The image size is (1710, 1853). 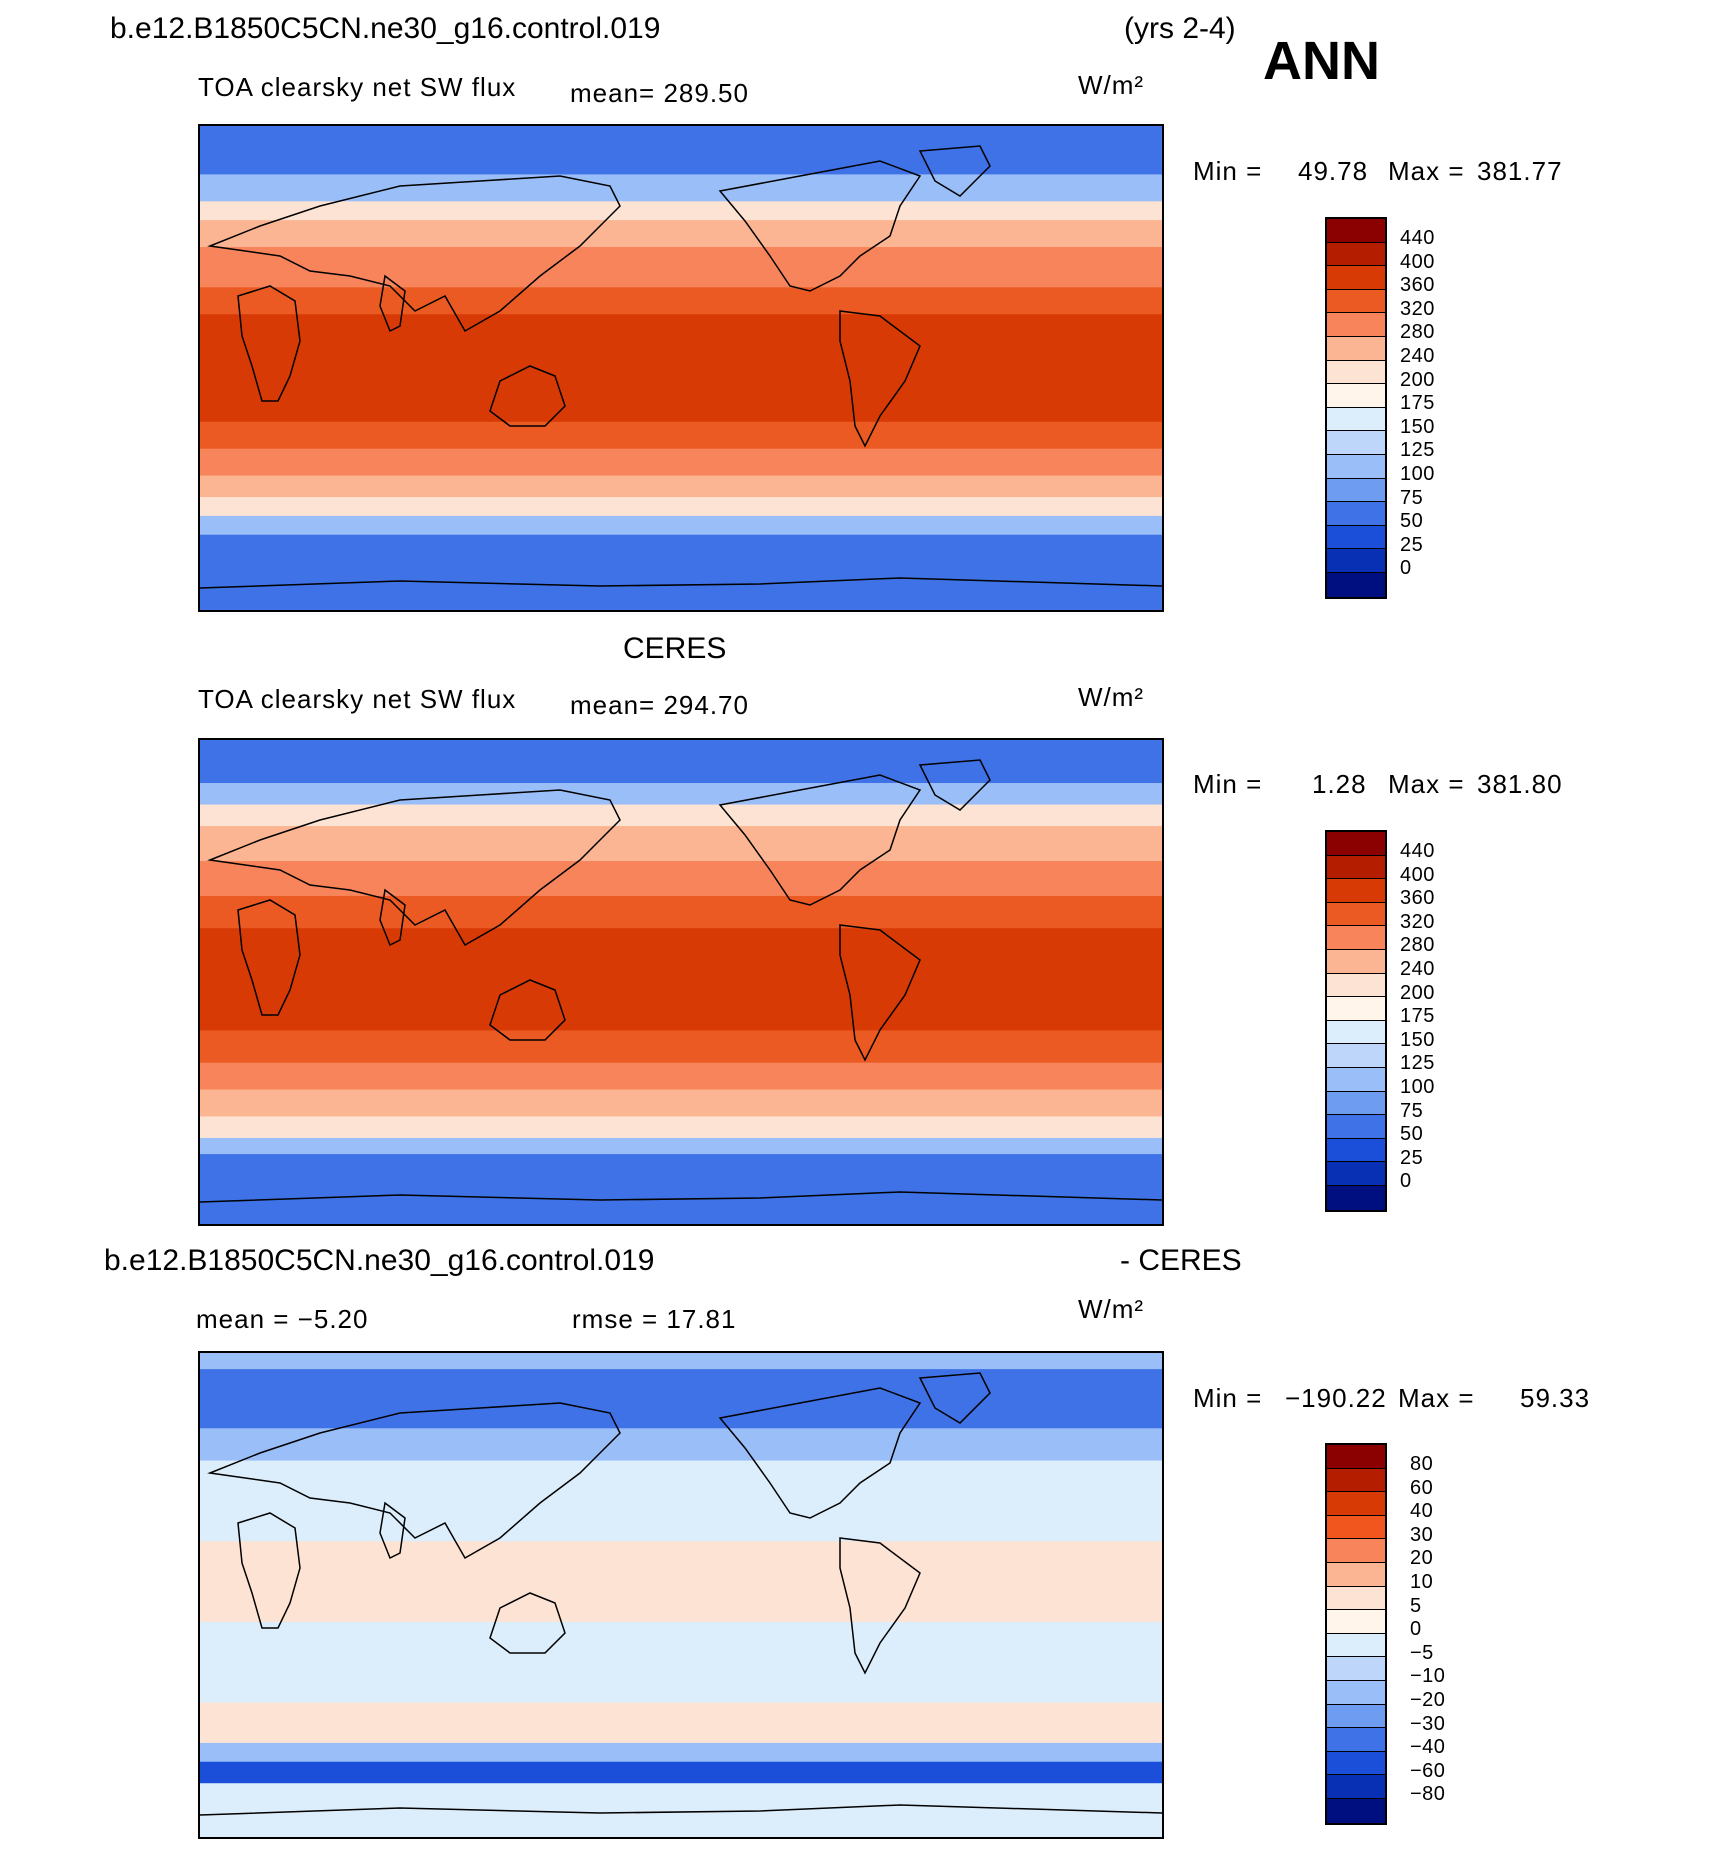 I want to click on panel3-min-value: −190.22, so click(x=1336, y=1398).